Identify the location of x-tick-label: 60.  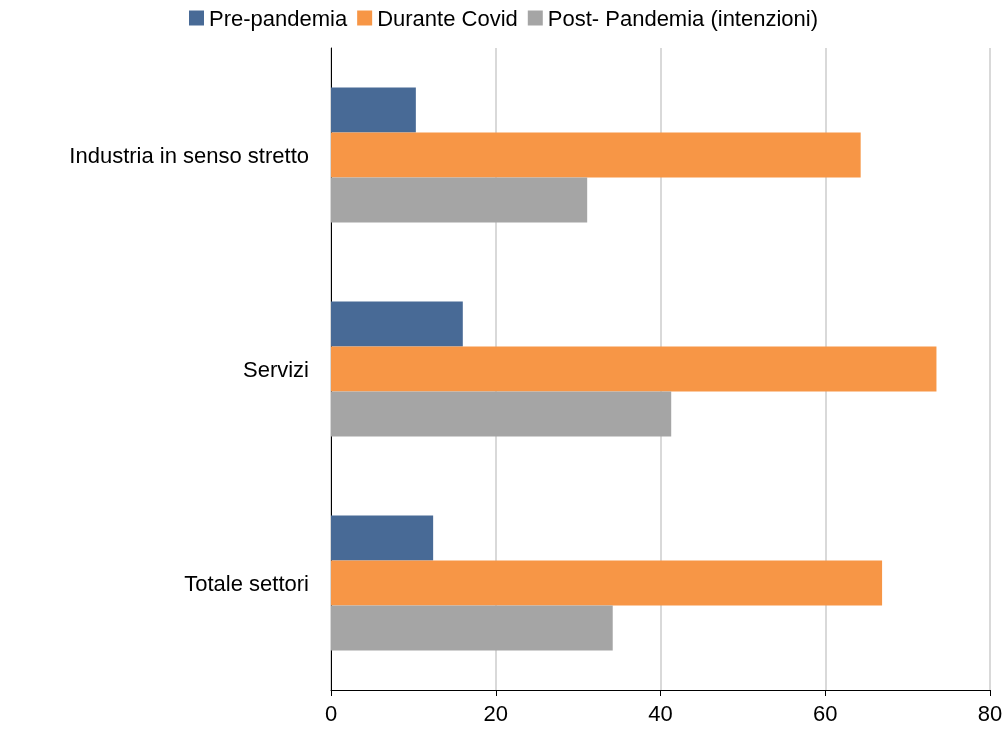
(825, 713).